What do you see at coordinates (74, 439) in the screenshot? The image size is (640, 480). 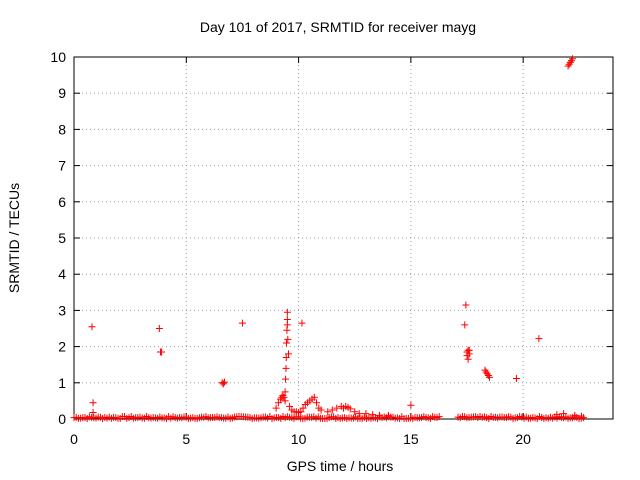 I see `x-tick-label: 0` at bounding box center [74, 439].